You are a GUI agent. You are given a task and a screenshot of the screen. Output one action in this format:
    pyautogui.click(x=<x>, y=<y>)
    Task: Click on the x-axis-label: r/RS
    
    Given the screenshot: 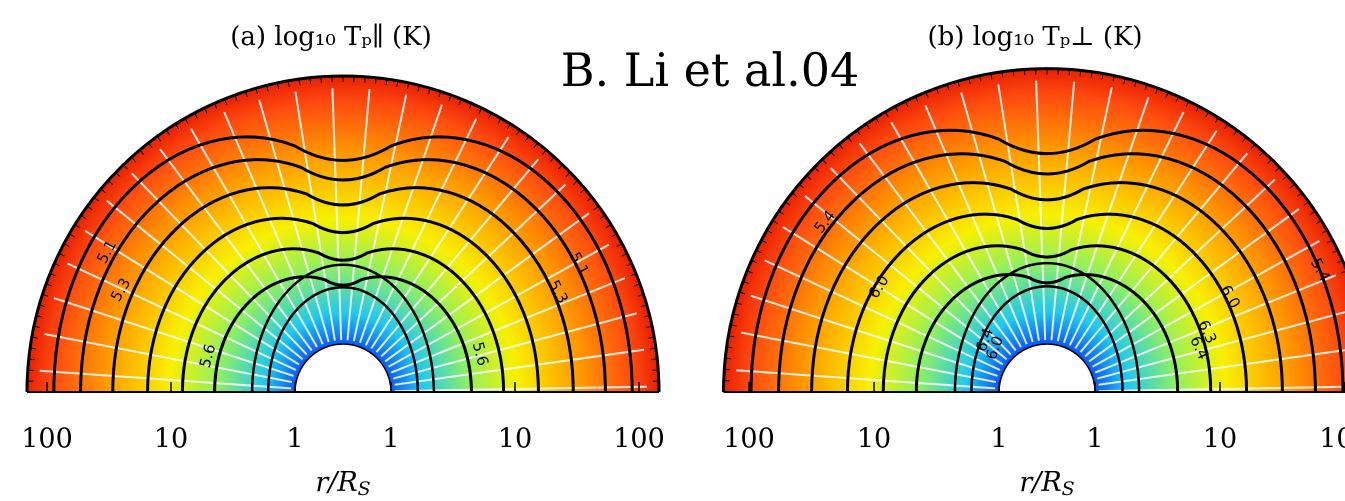 What is the action you would take?
    pyautogui.click(x=1046, y=484)
    